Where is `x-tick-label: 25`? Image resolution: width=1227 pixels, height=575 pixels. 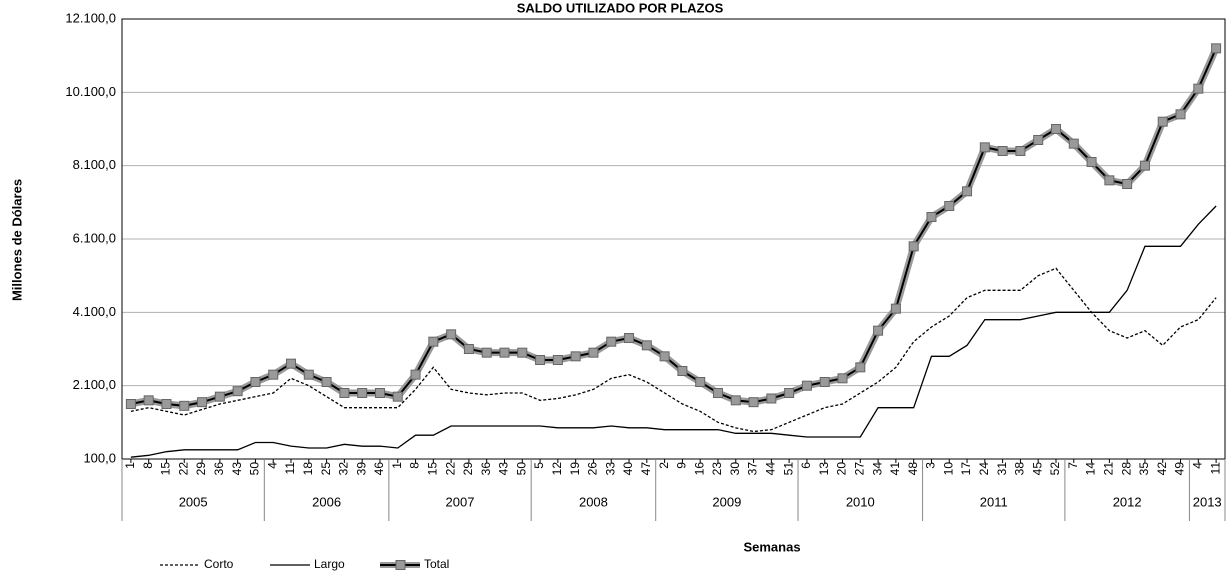 x-tick-label: 25 is located at coordinates (326, 469).